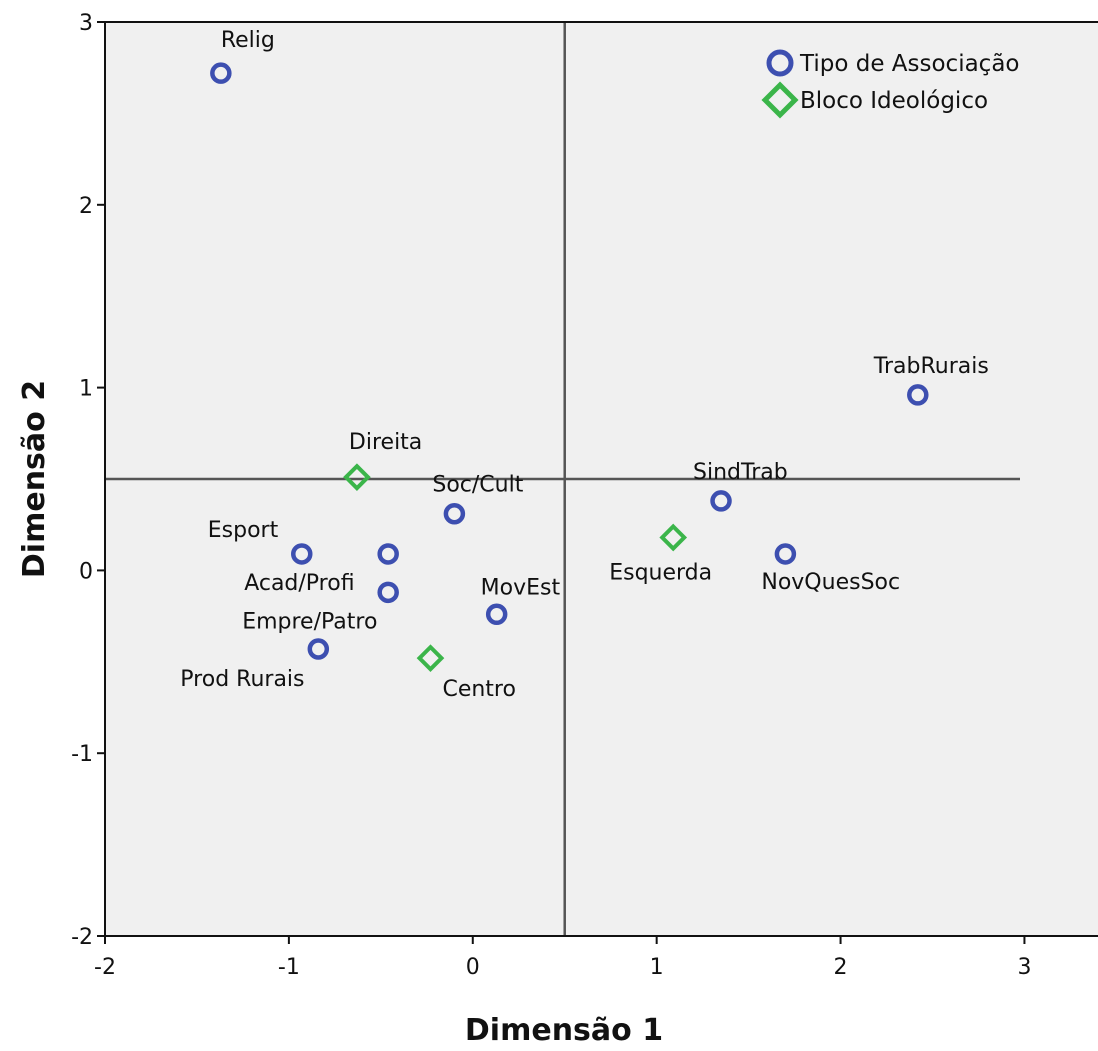 The height and width of the screenshot is (1051, 1098). I want to click on point-relig, so click(221, 73).